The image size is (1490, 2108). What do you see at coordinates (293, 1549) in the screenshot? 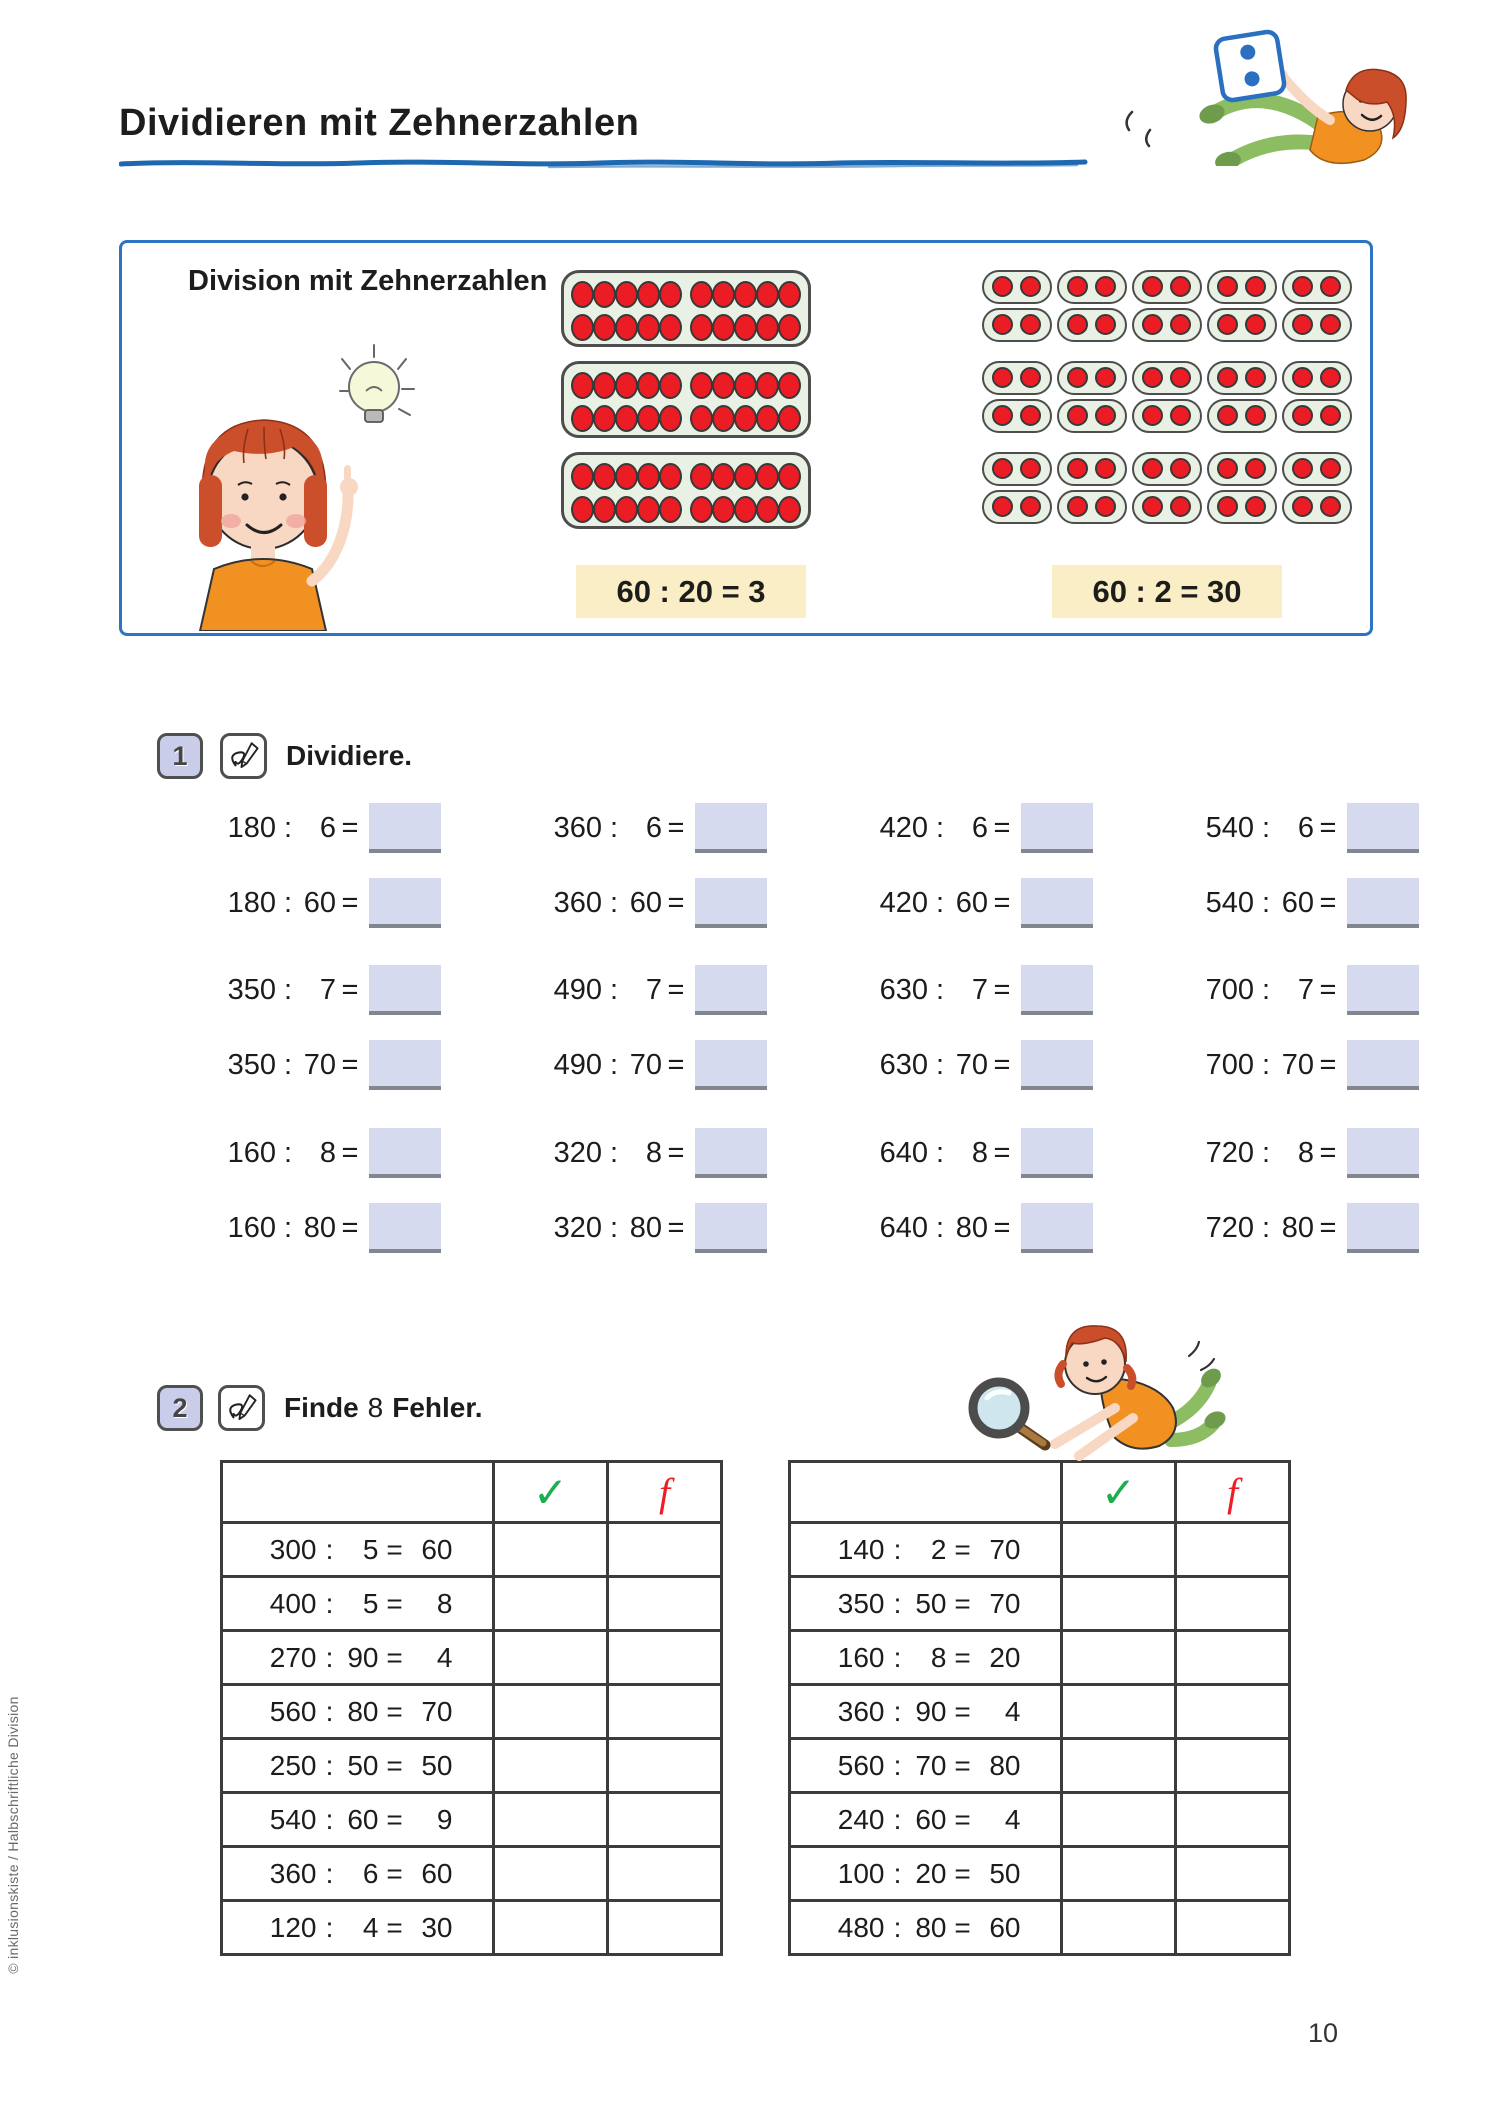
I see `dividend: 300` at bounding box center [293, 1549].